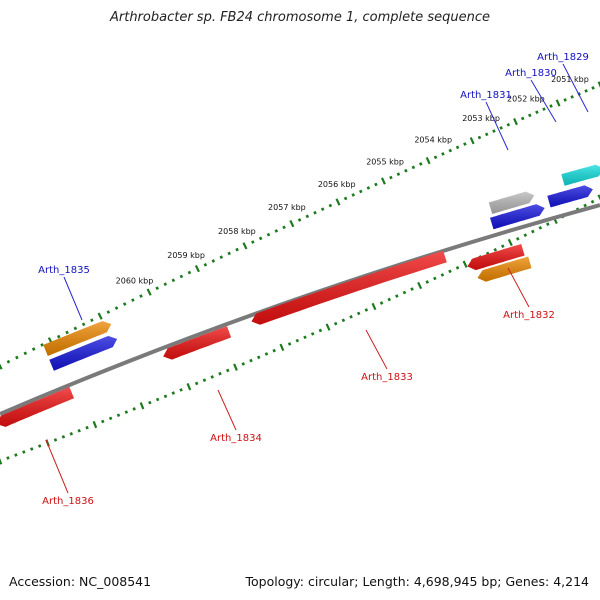 The width and height of the screenshot is (600, 600). What do you see at coordinates (42, 581) in the screenshot?
I see `accession-label: Accession:` at bounding box center [42, 581].